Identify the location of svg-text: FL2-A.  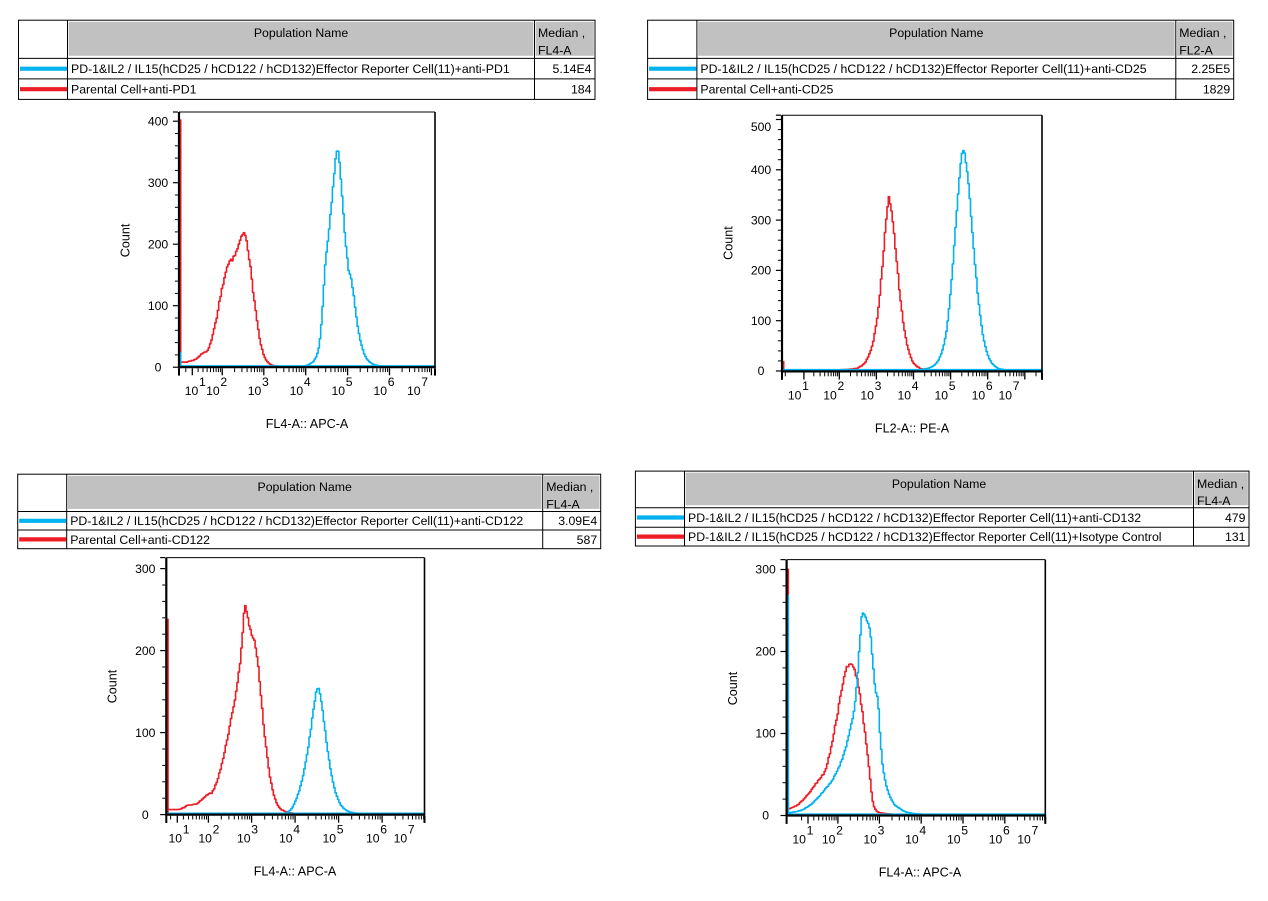
(1196, 50).